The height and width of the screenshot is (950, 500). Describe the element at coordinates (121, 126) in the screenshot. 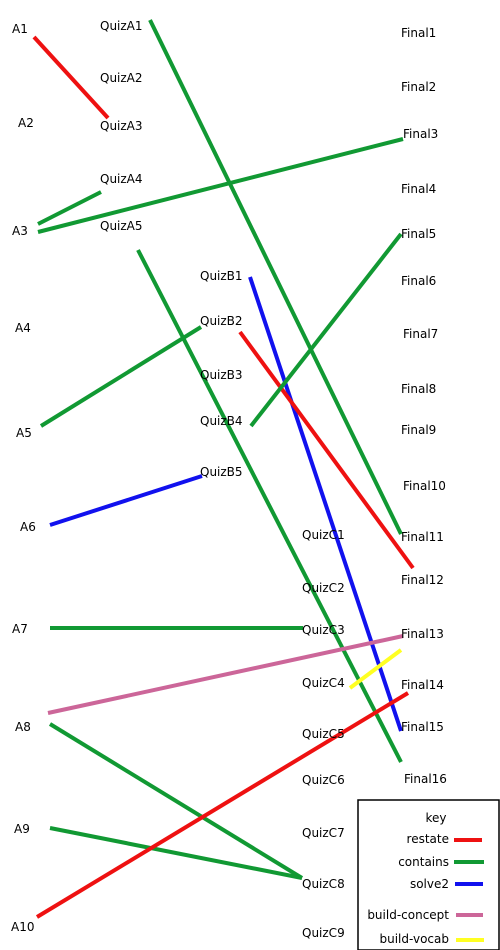

I see `node-label-quiza3: QuizA3` at that location.